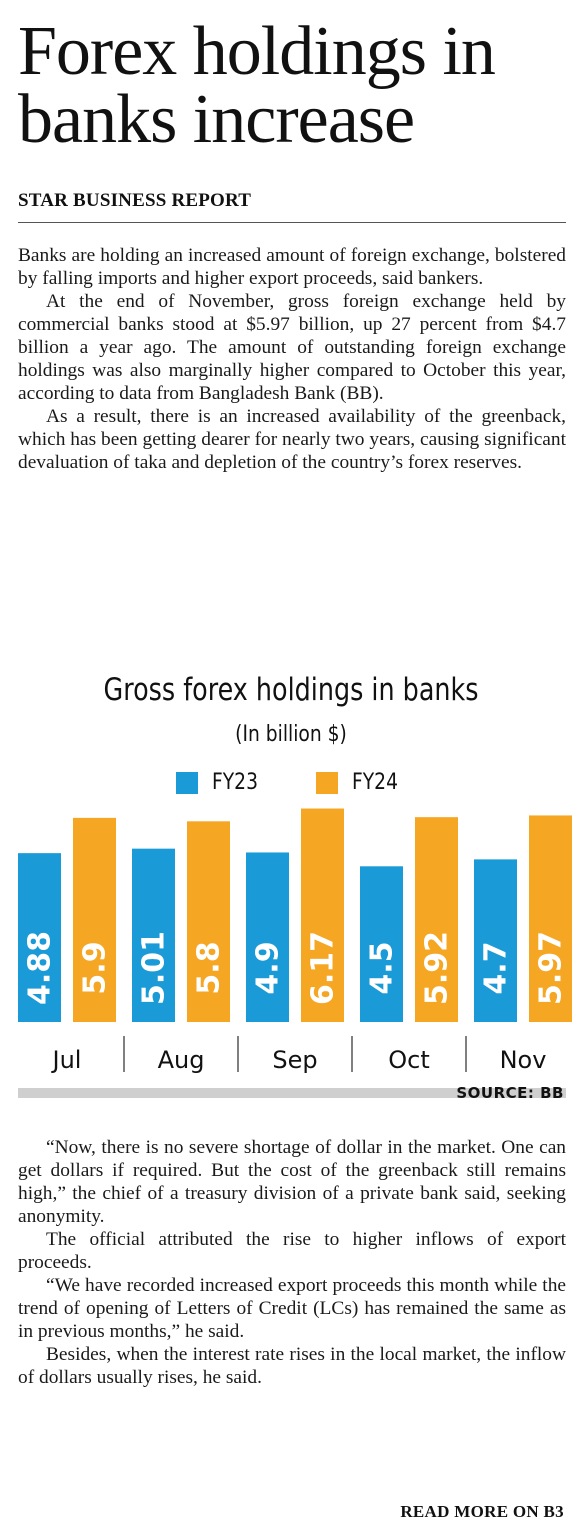 Image resolution: width=582 pixels, height=1536 pixels. I want to click on bar-value-label: 4.88, so click(40, 968).